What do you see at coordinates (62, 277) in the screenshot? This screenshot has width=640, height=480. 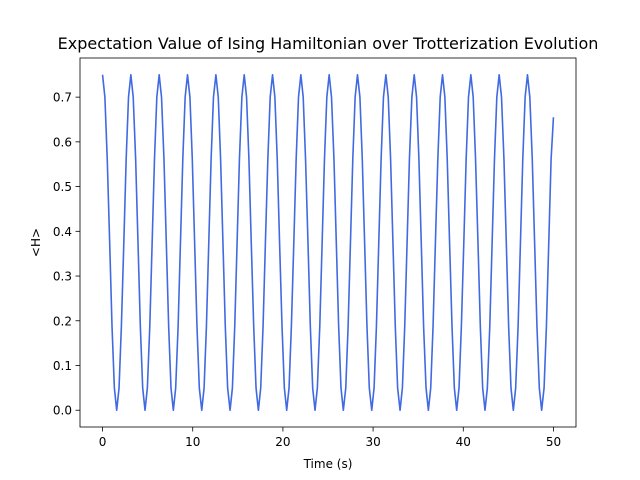 I see `y-tick-label: 0.3` at bounding box center [62, 277].